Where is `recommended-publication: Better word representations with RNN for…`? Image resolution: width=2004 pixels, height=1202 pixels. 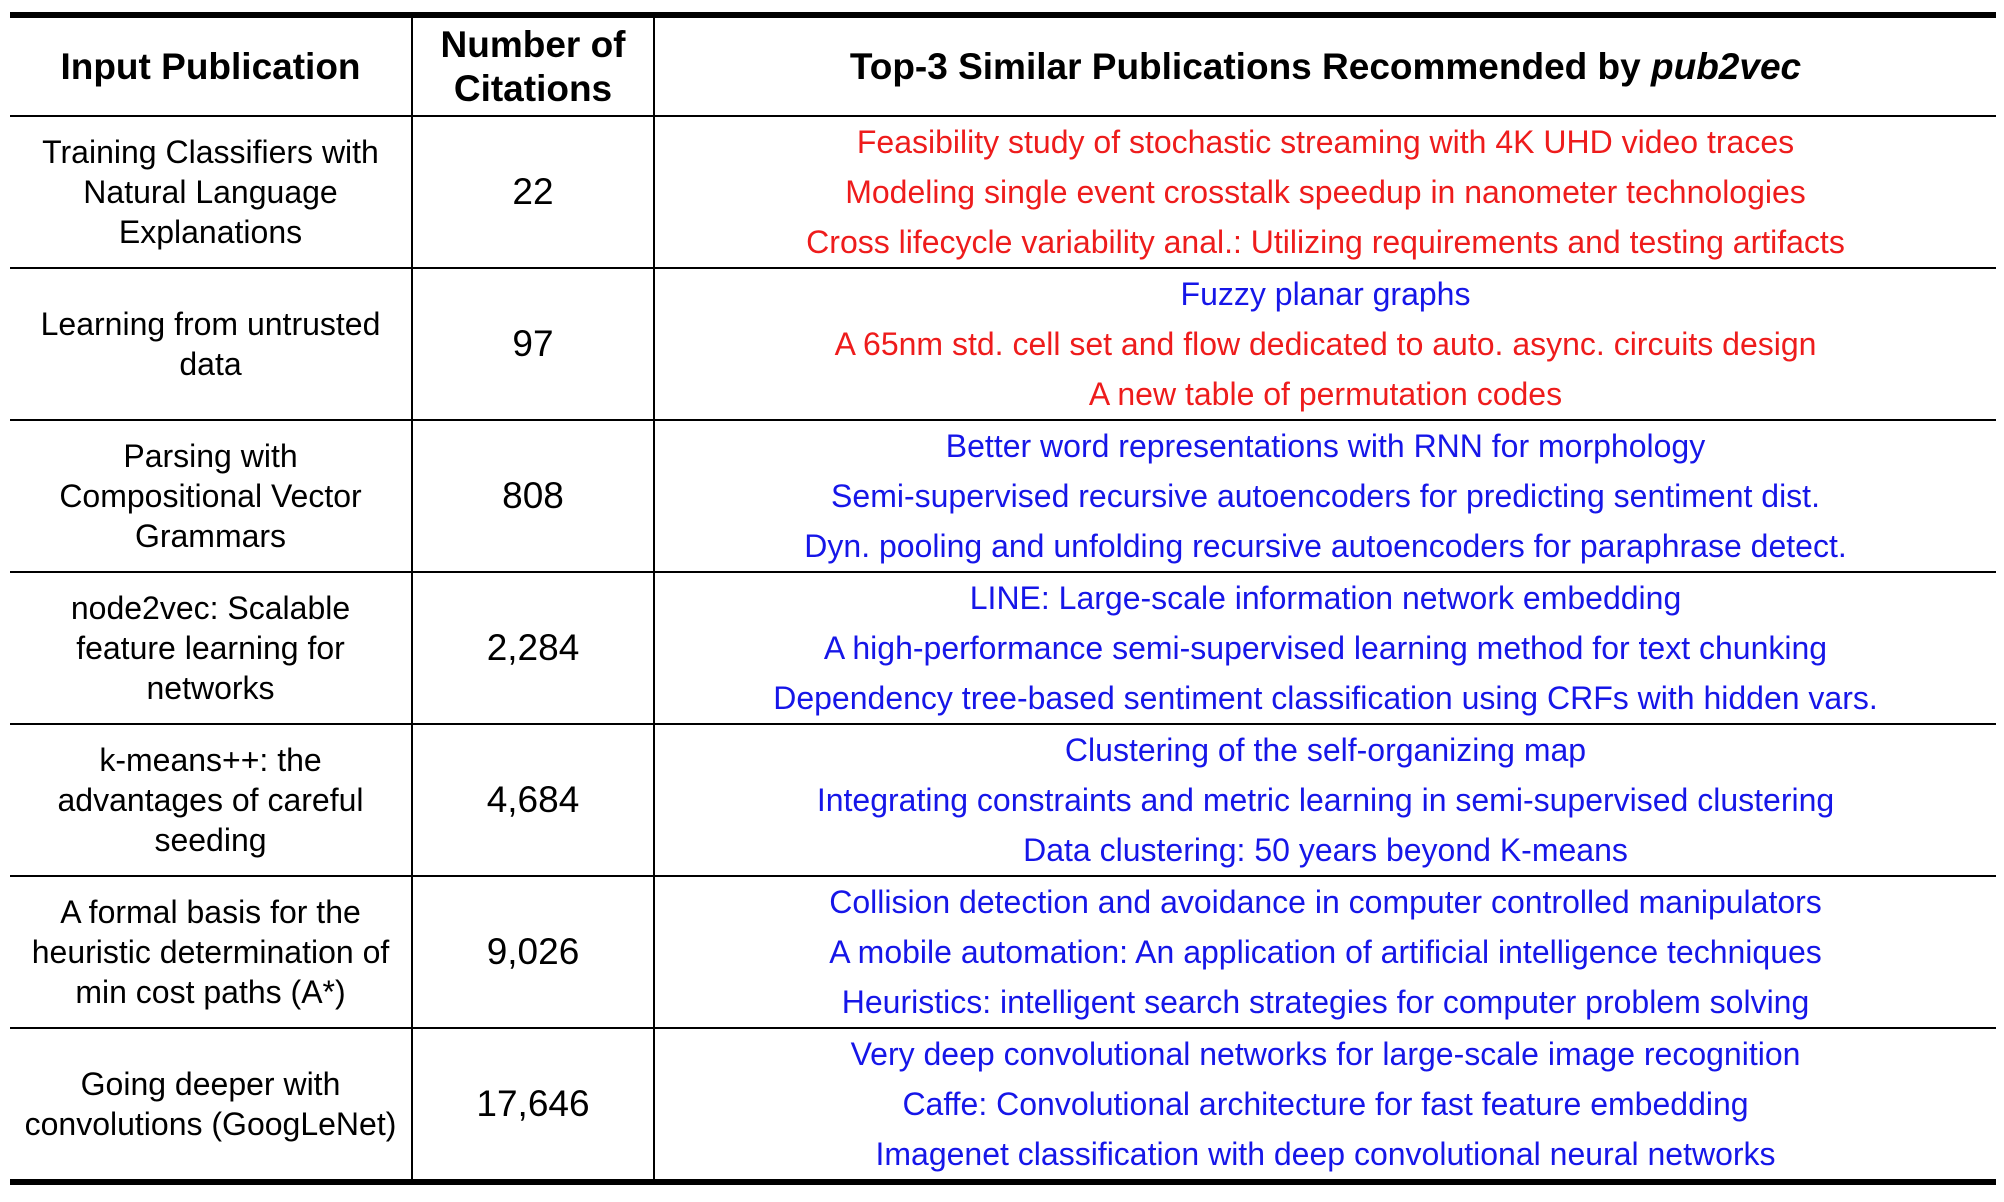
recommended-publication: Better word representations with RNN for… is located at coordinates (1325, 446).